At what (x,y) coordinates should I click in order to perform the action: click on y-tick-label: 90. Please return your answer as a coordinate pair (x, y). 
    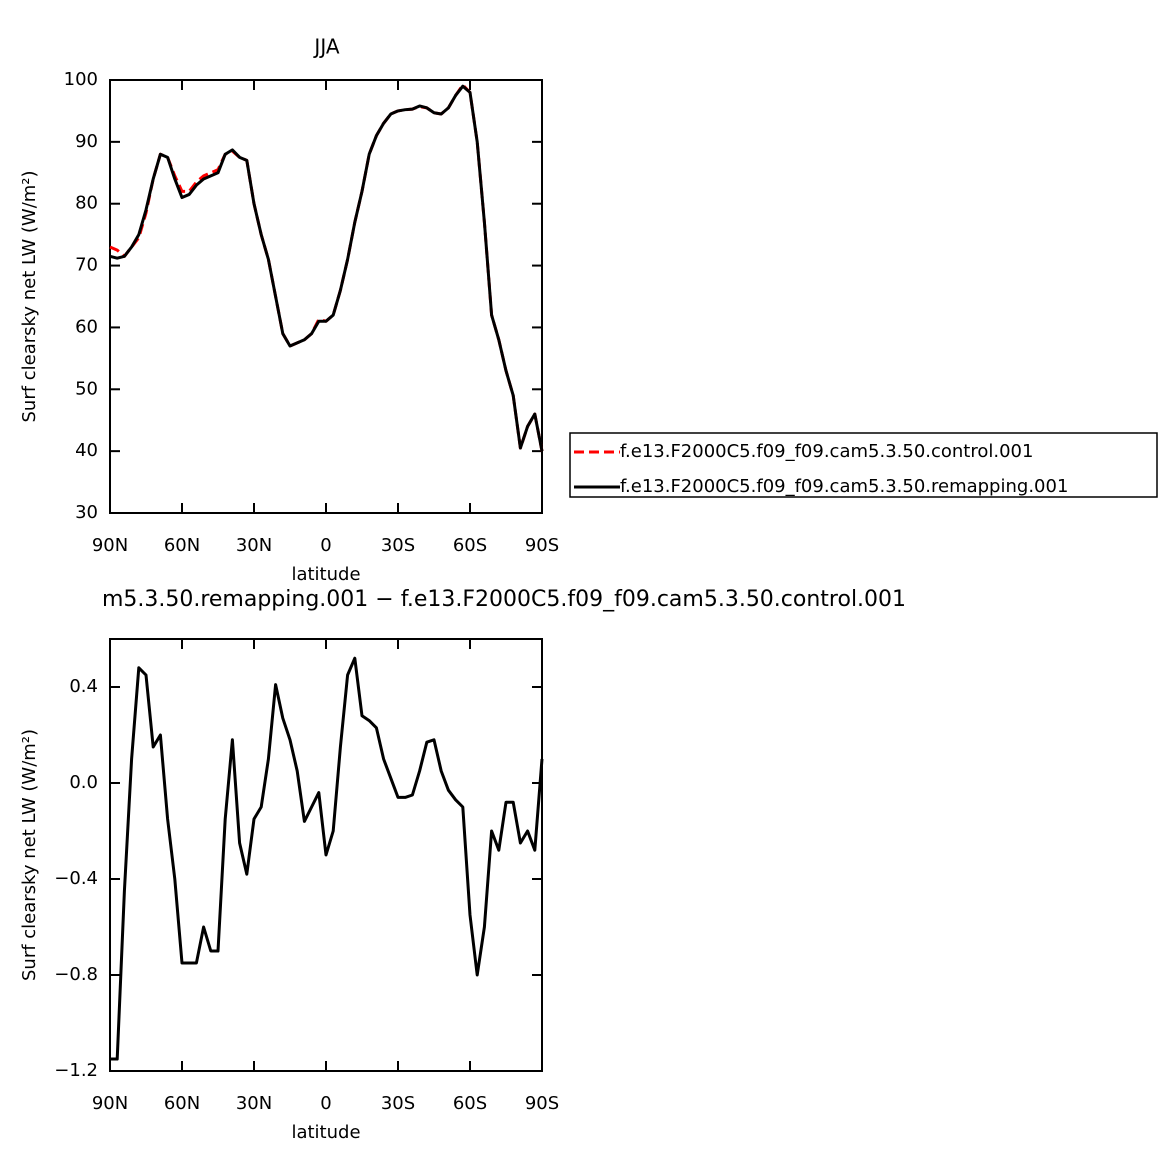
    Looking at the image, I should click on (86, 141).